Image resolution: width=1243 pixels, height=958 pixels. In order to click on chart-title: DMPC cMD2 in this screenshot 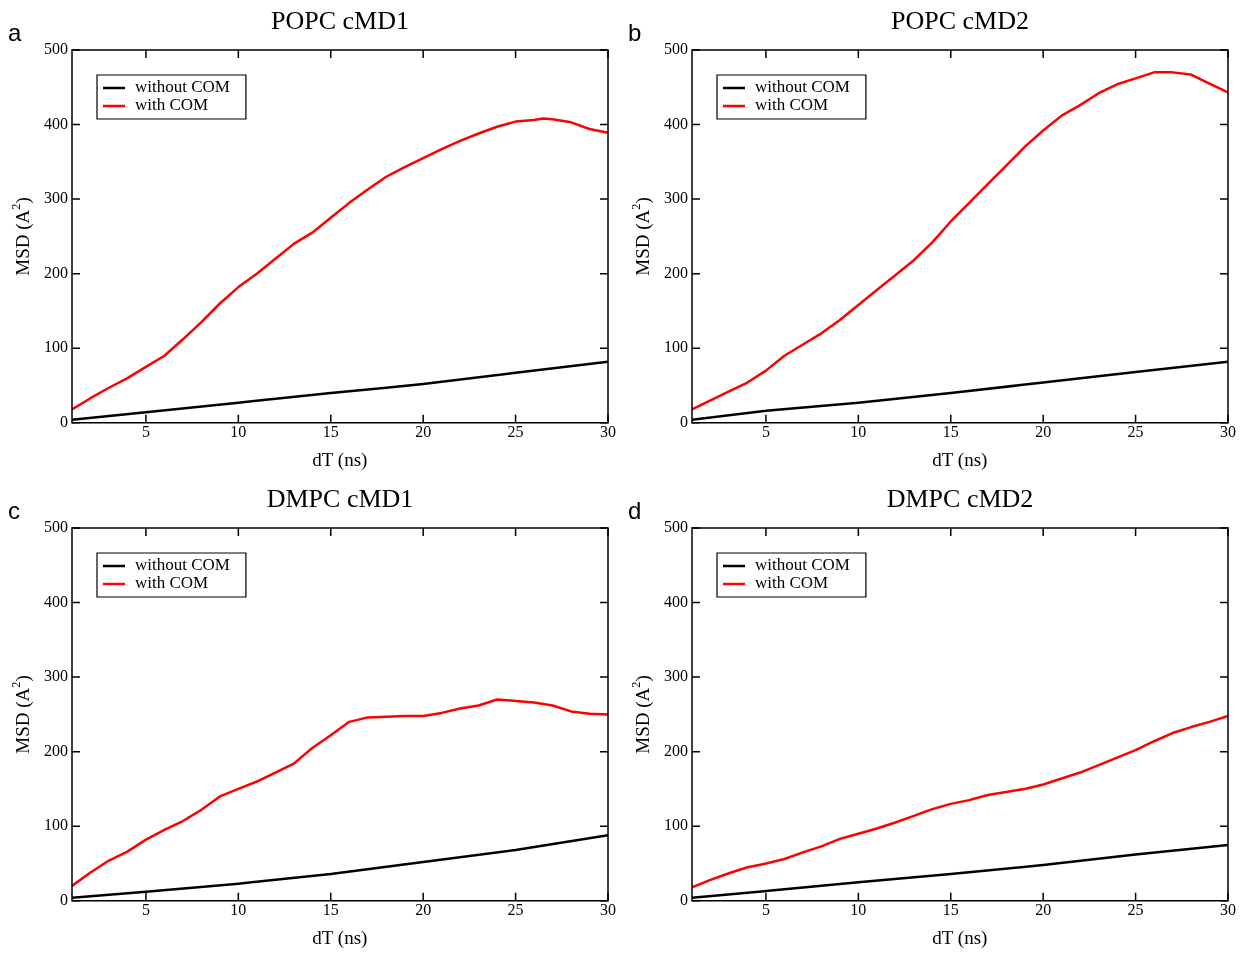, I will do `click(960, 498)`.